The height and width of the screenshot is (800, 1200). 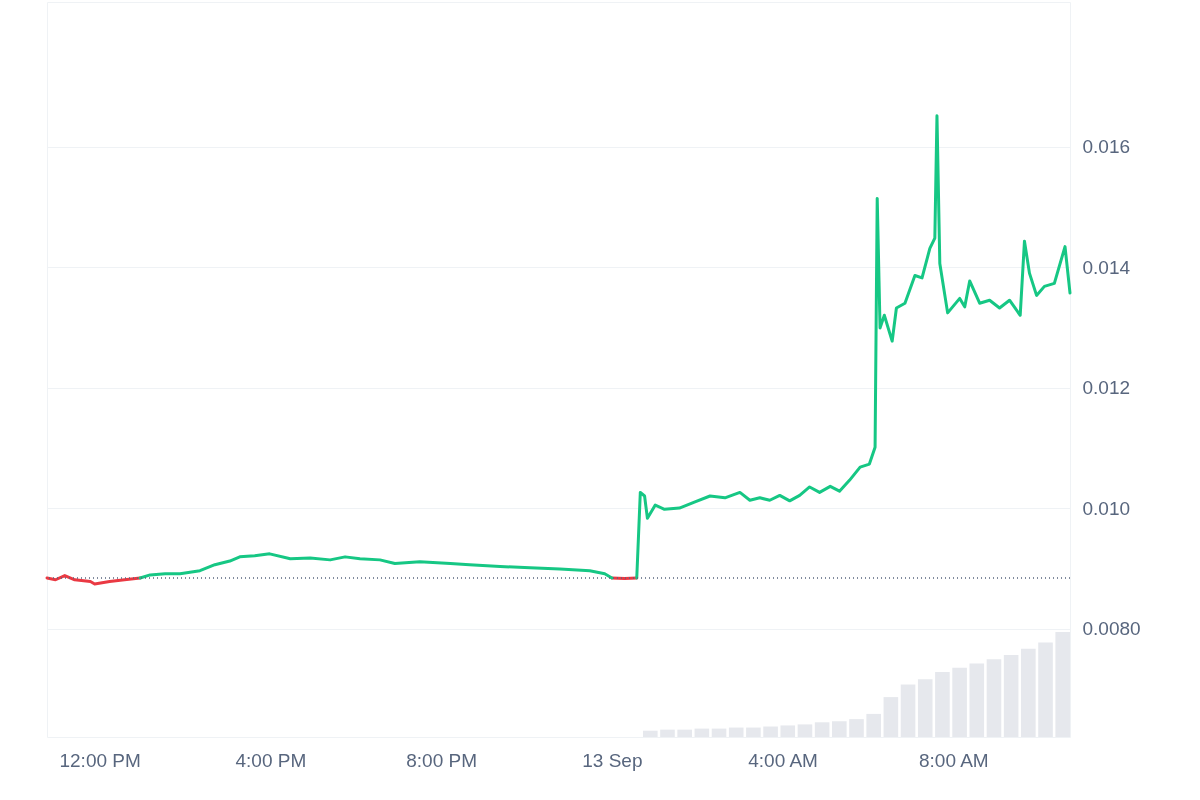 I want to click on x-tick-label: 4:00 AM, so click(x=783, y=760).